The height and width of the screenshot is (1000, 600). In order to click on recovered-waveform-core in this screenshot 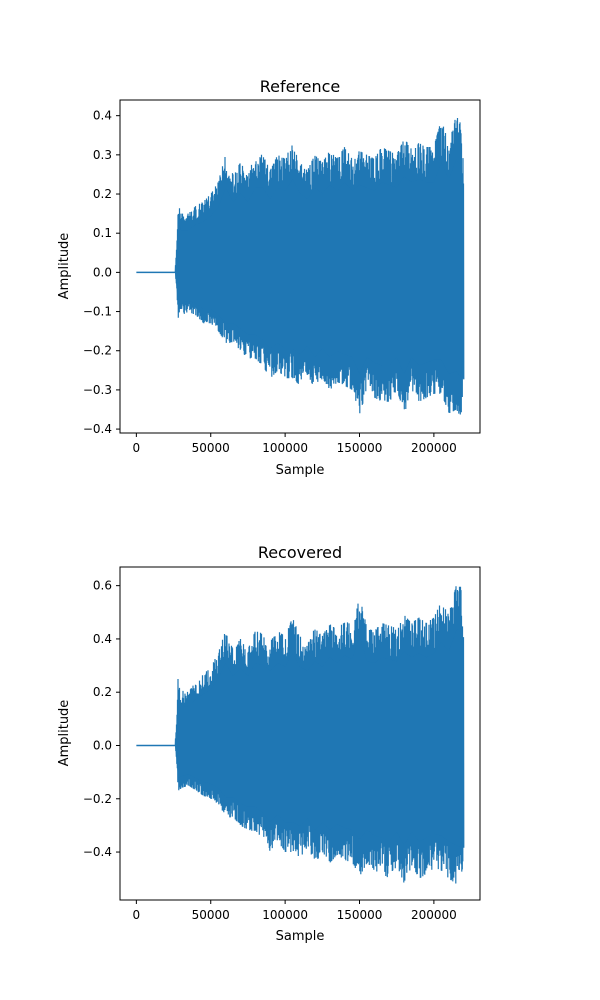, I will do `click(319, 738)`.